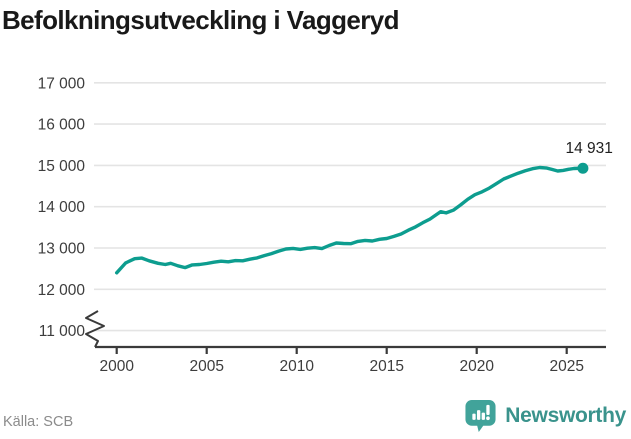 The image size is (631, 439). I want to click on x-tick-label: 2005, so click(206, 366).